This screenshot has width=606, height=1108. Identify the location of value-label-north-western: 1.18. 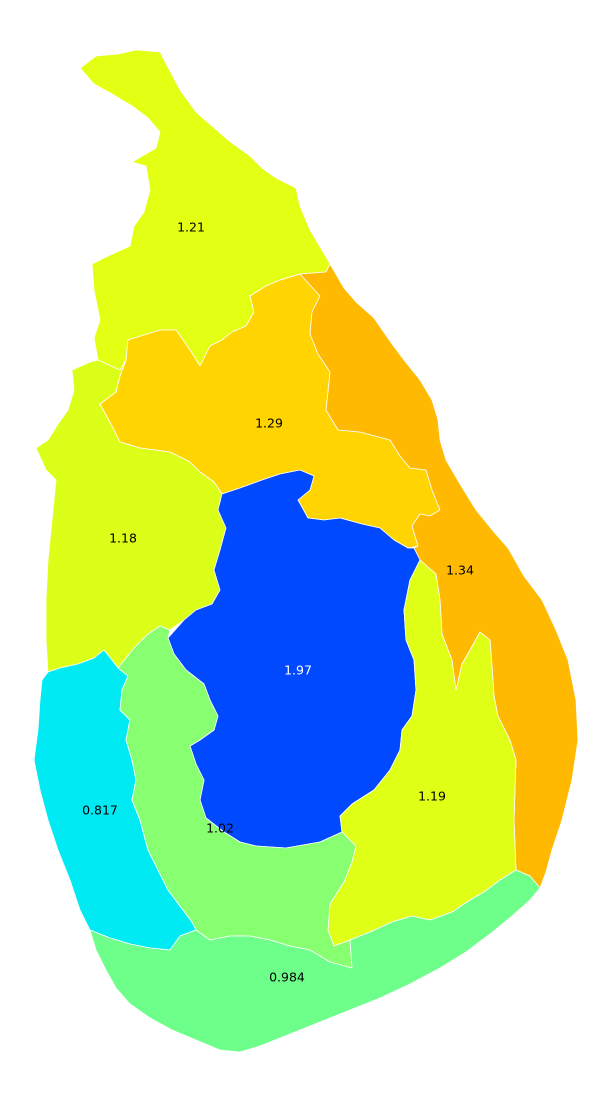
(123, 538).